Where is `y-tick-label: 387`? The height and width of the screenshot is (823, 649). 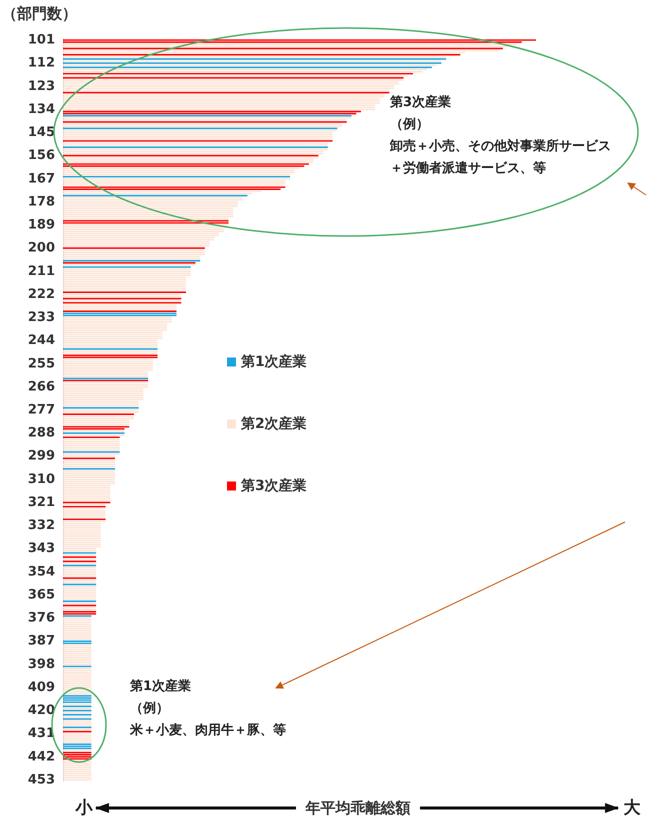
y-tick-label: 387 is located at coordinates (41, 641).